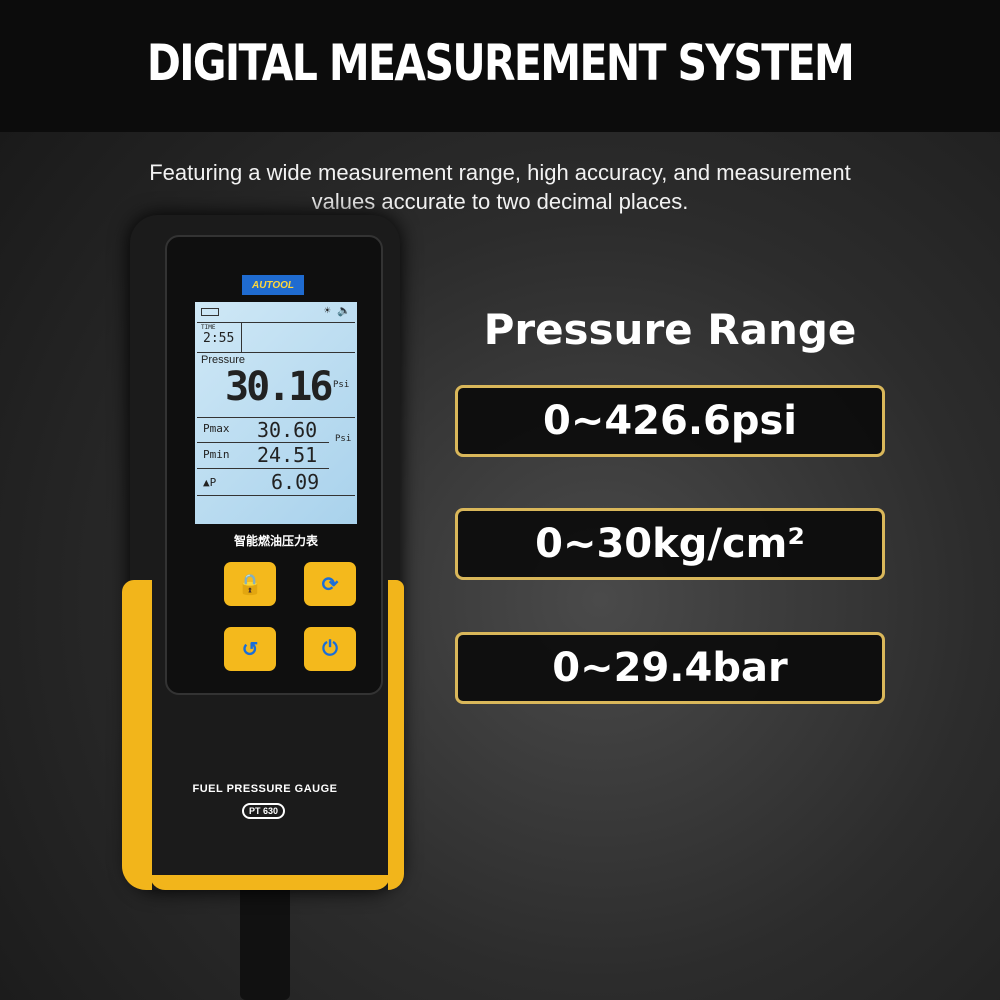 This screenshot has height=1000, width=1000. I want to click on yellow-grip-left, so click(137, 735).